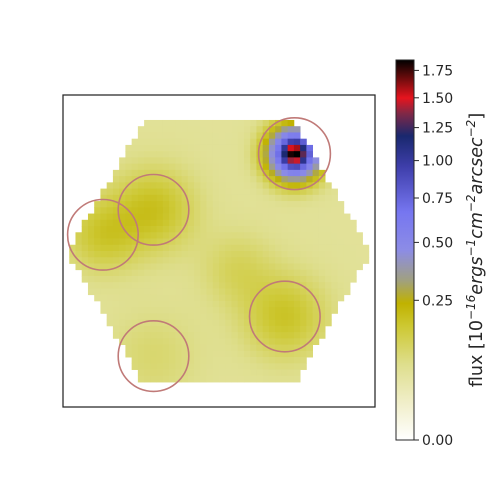  I want to click on aperture-circle-s3, so click(103, 234).